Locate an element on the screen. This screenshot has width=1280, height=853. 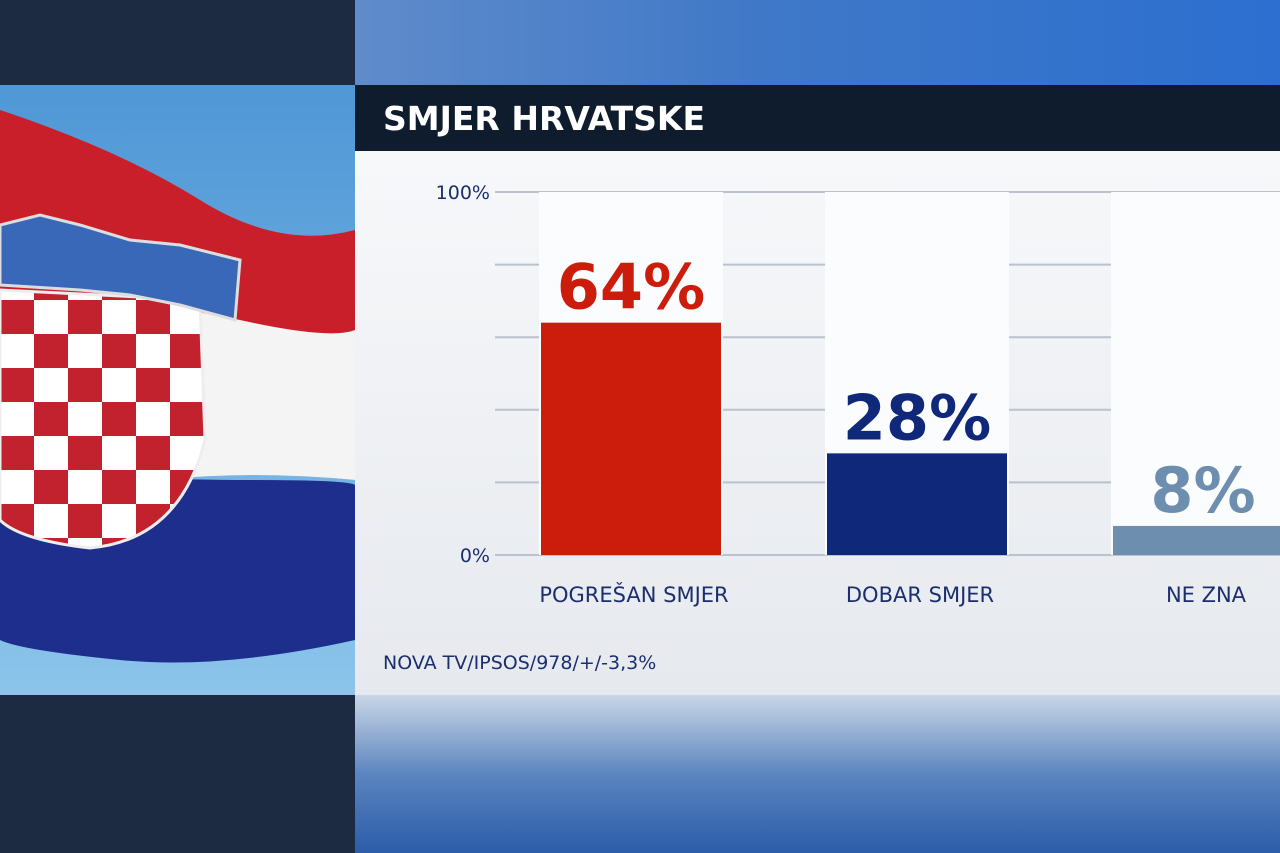
x-tick-label: NE ZNA is located at coordinates (1206, 595).